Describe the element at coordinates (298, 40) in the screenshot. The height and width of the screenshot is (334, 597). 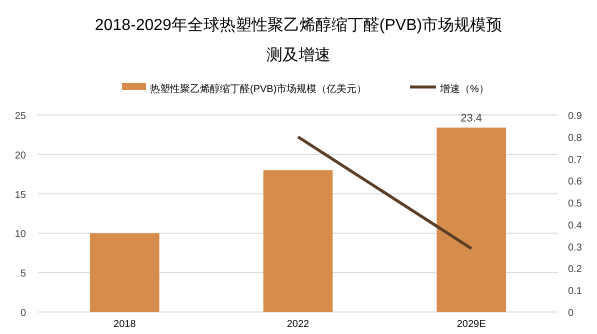
I see `chart-title: 2018-2029年全球热塑性聚乙烯醇缩丁醛(PVB)市场规模预测及增速` at that location.